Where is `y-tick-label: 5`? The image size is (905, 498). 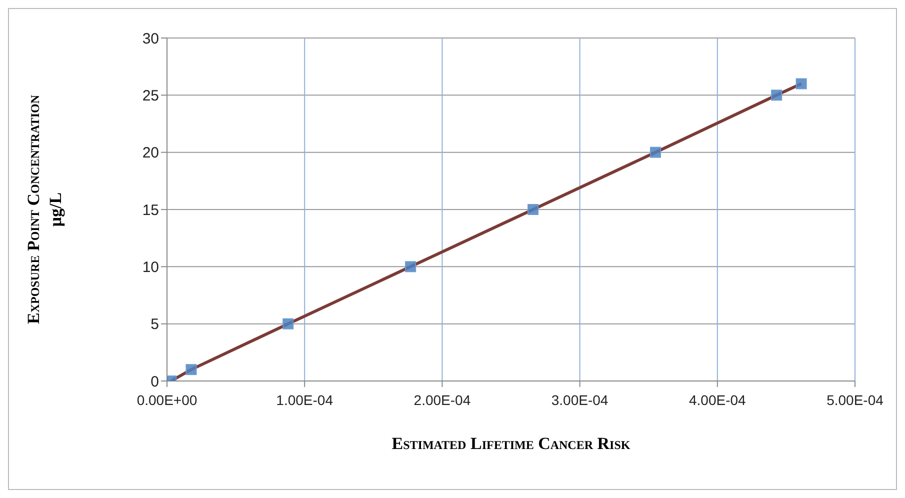
y-tick-label: 5 is located at coordinates (154, 325).